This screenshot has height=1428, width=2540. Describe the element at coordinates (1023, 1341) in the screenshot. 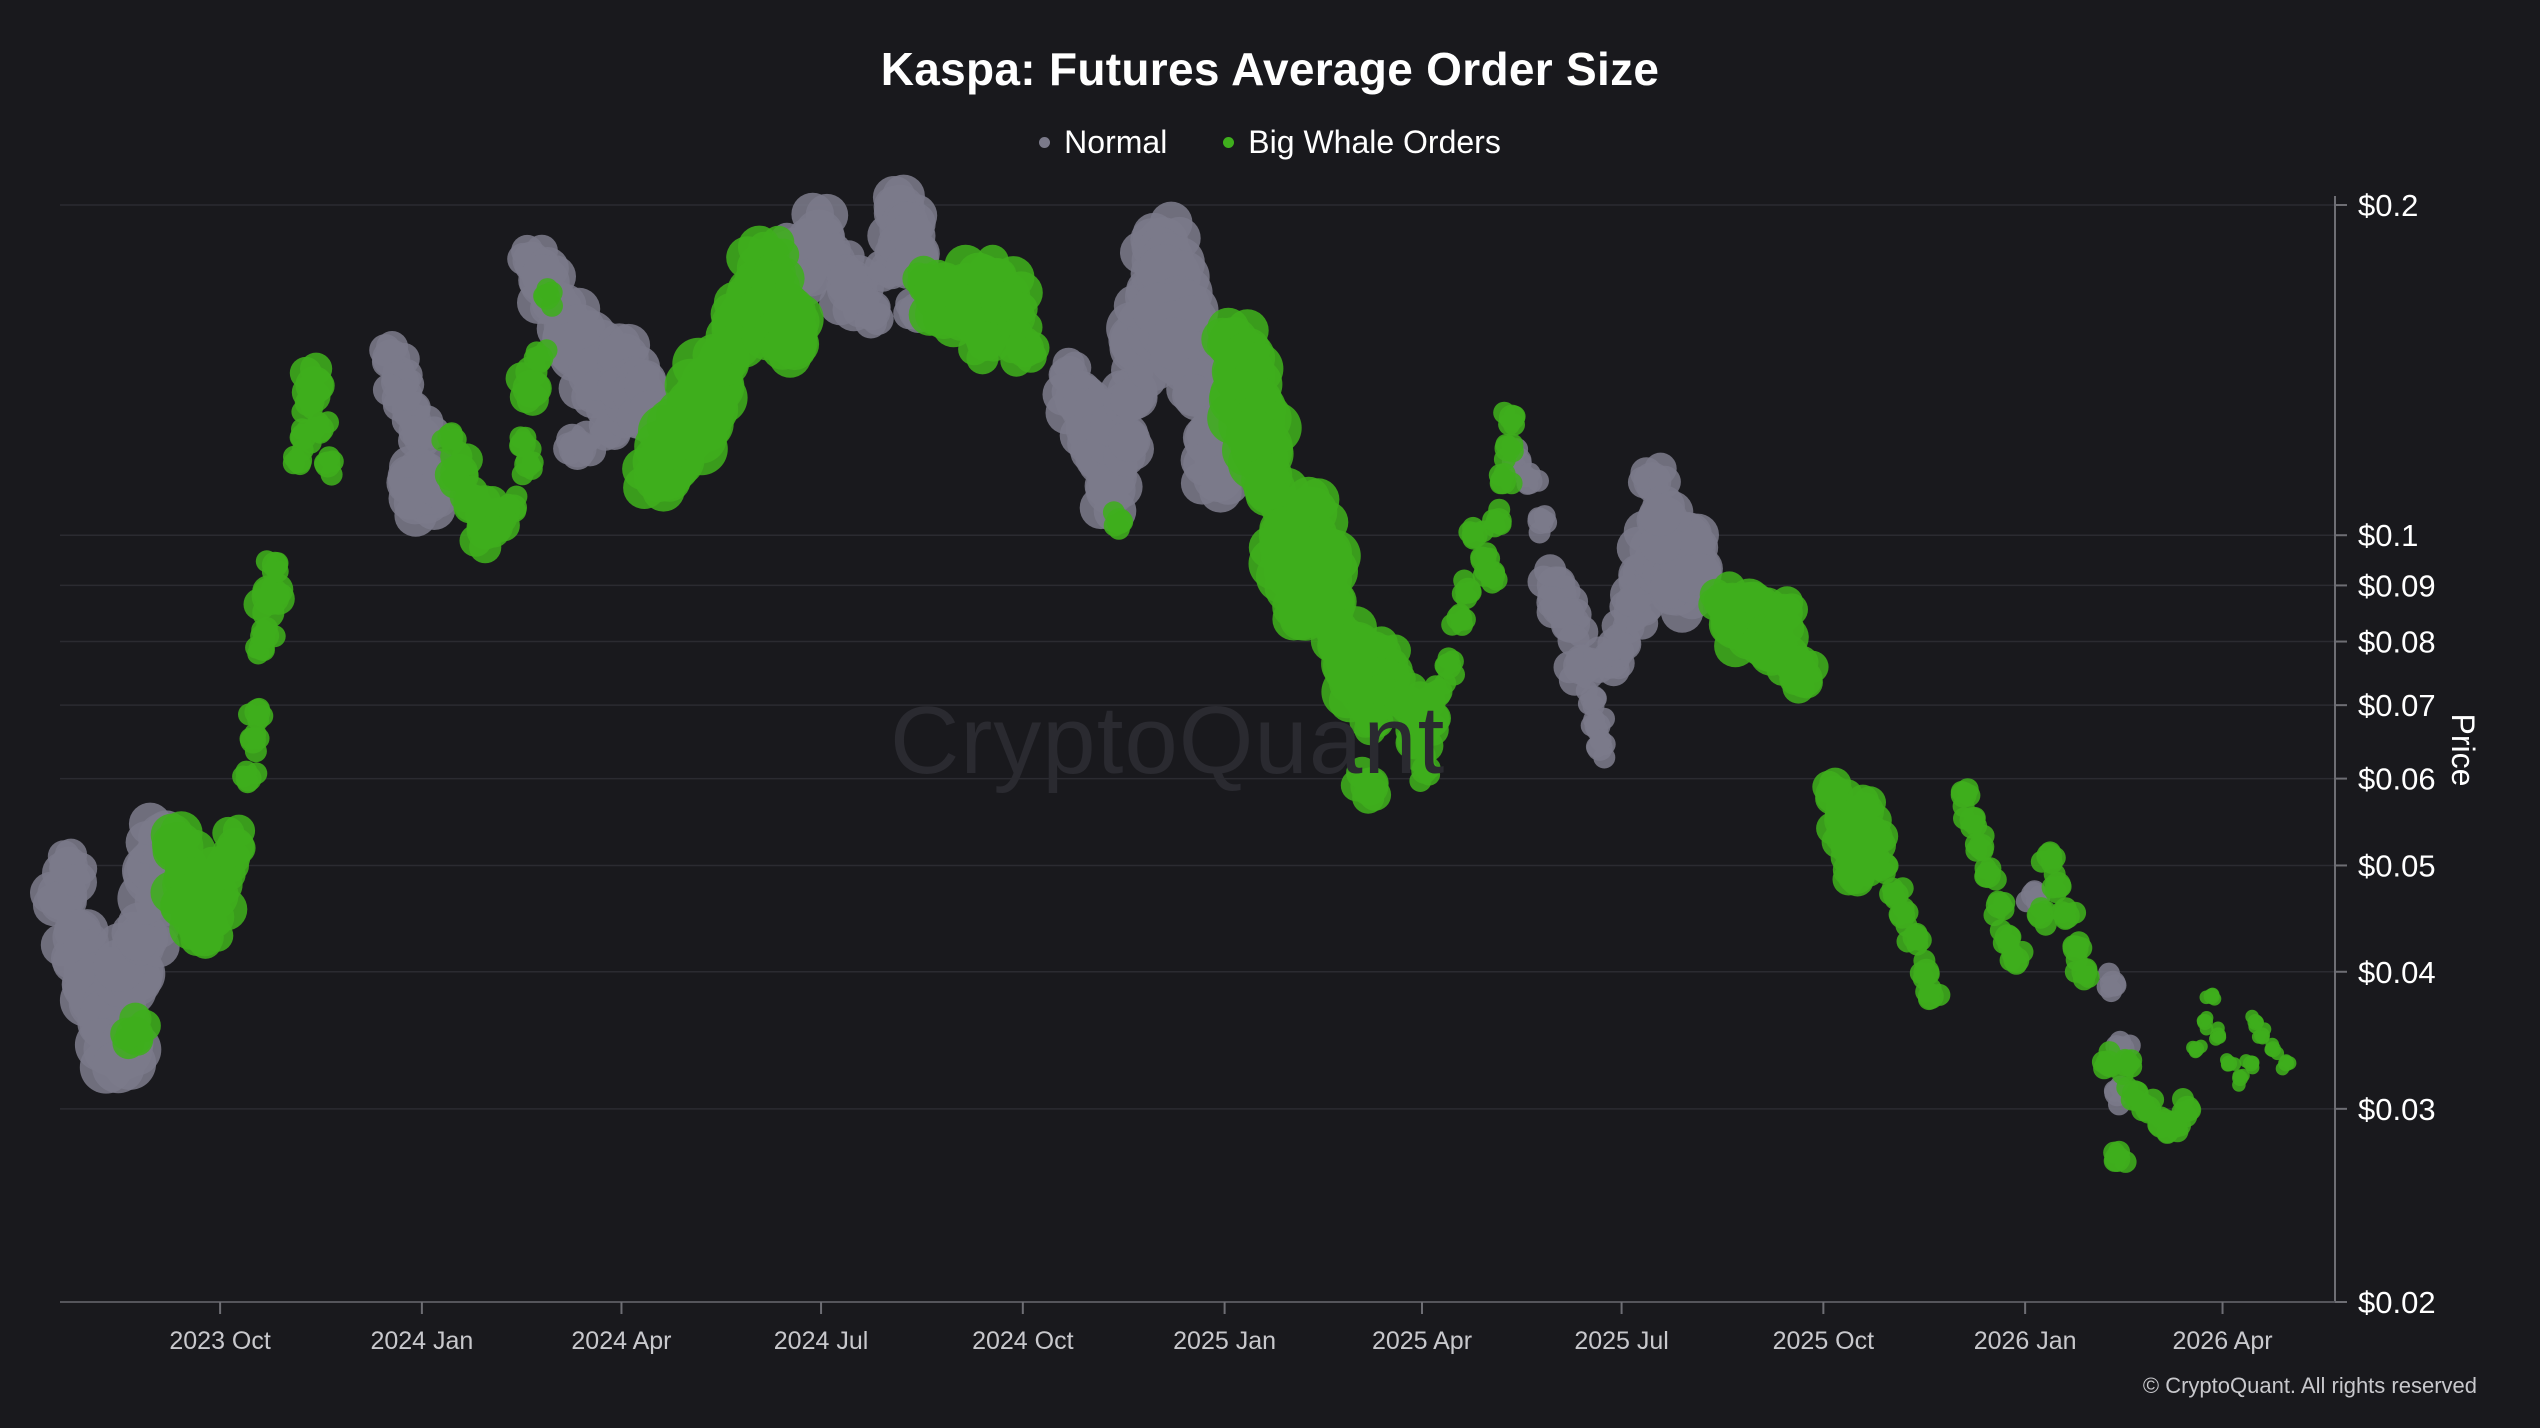

I see `x-tick-label: 2024 Oct` at that location.